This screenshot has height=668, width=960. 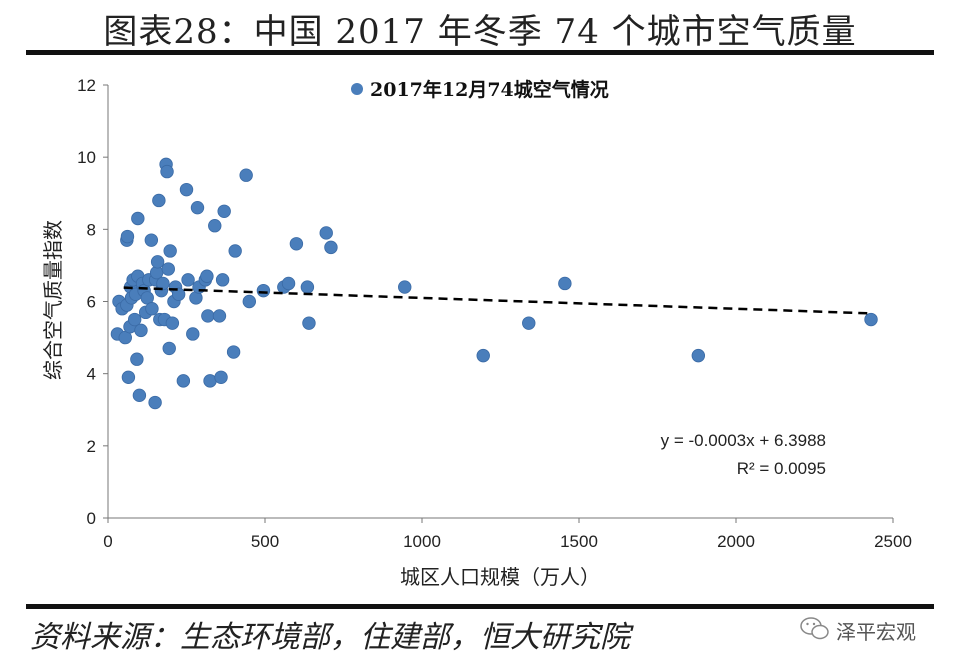 What do you see at coordinates (265, 541) in the screenshot?
I see `x-tick-label: 500` at bounding box center [265, 541].